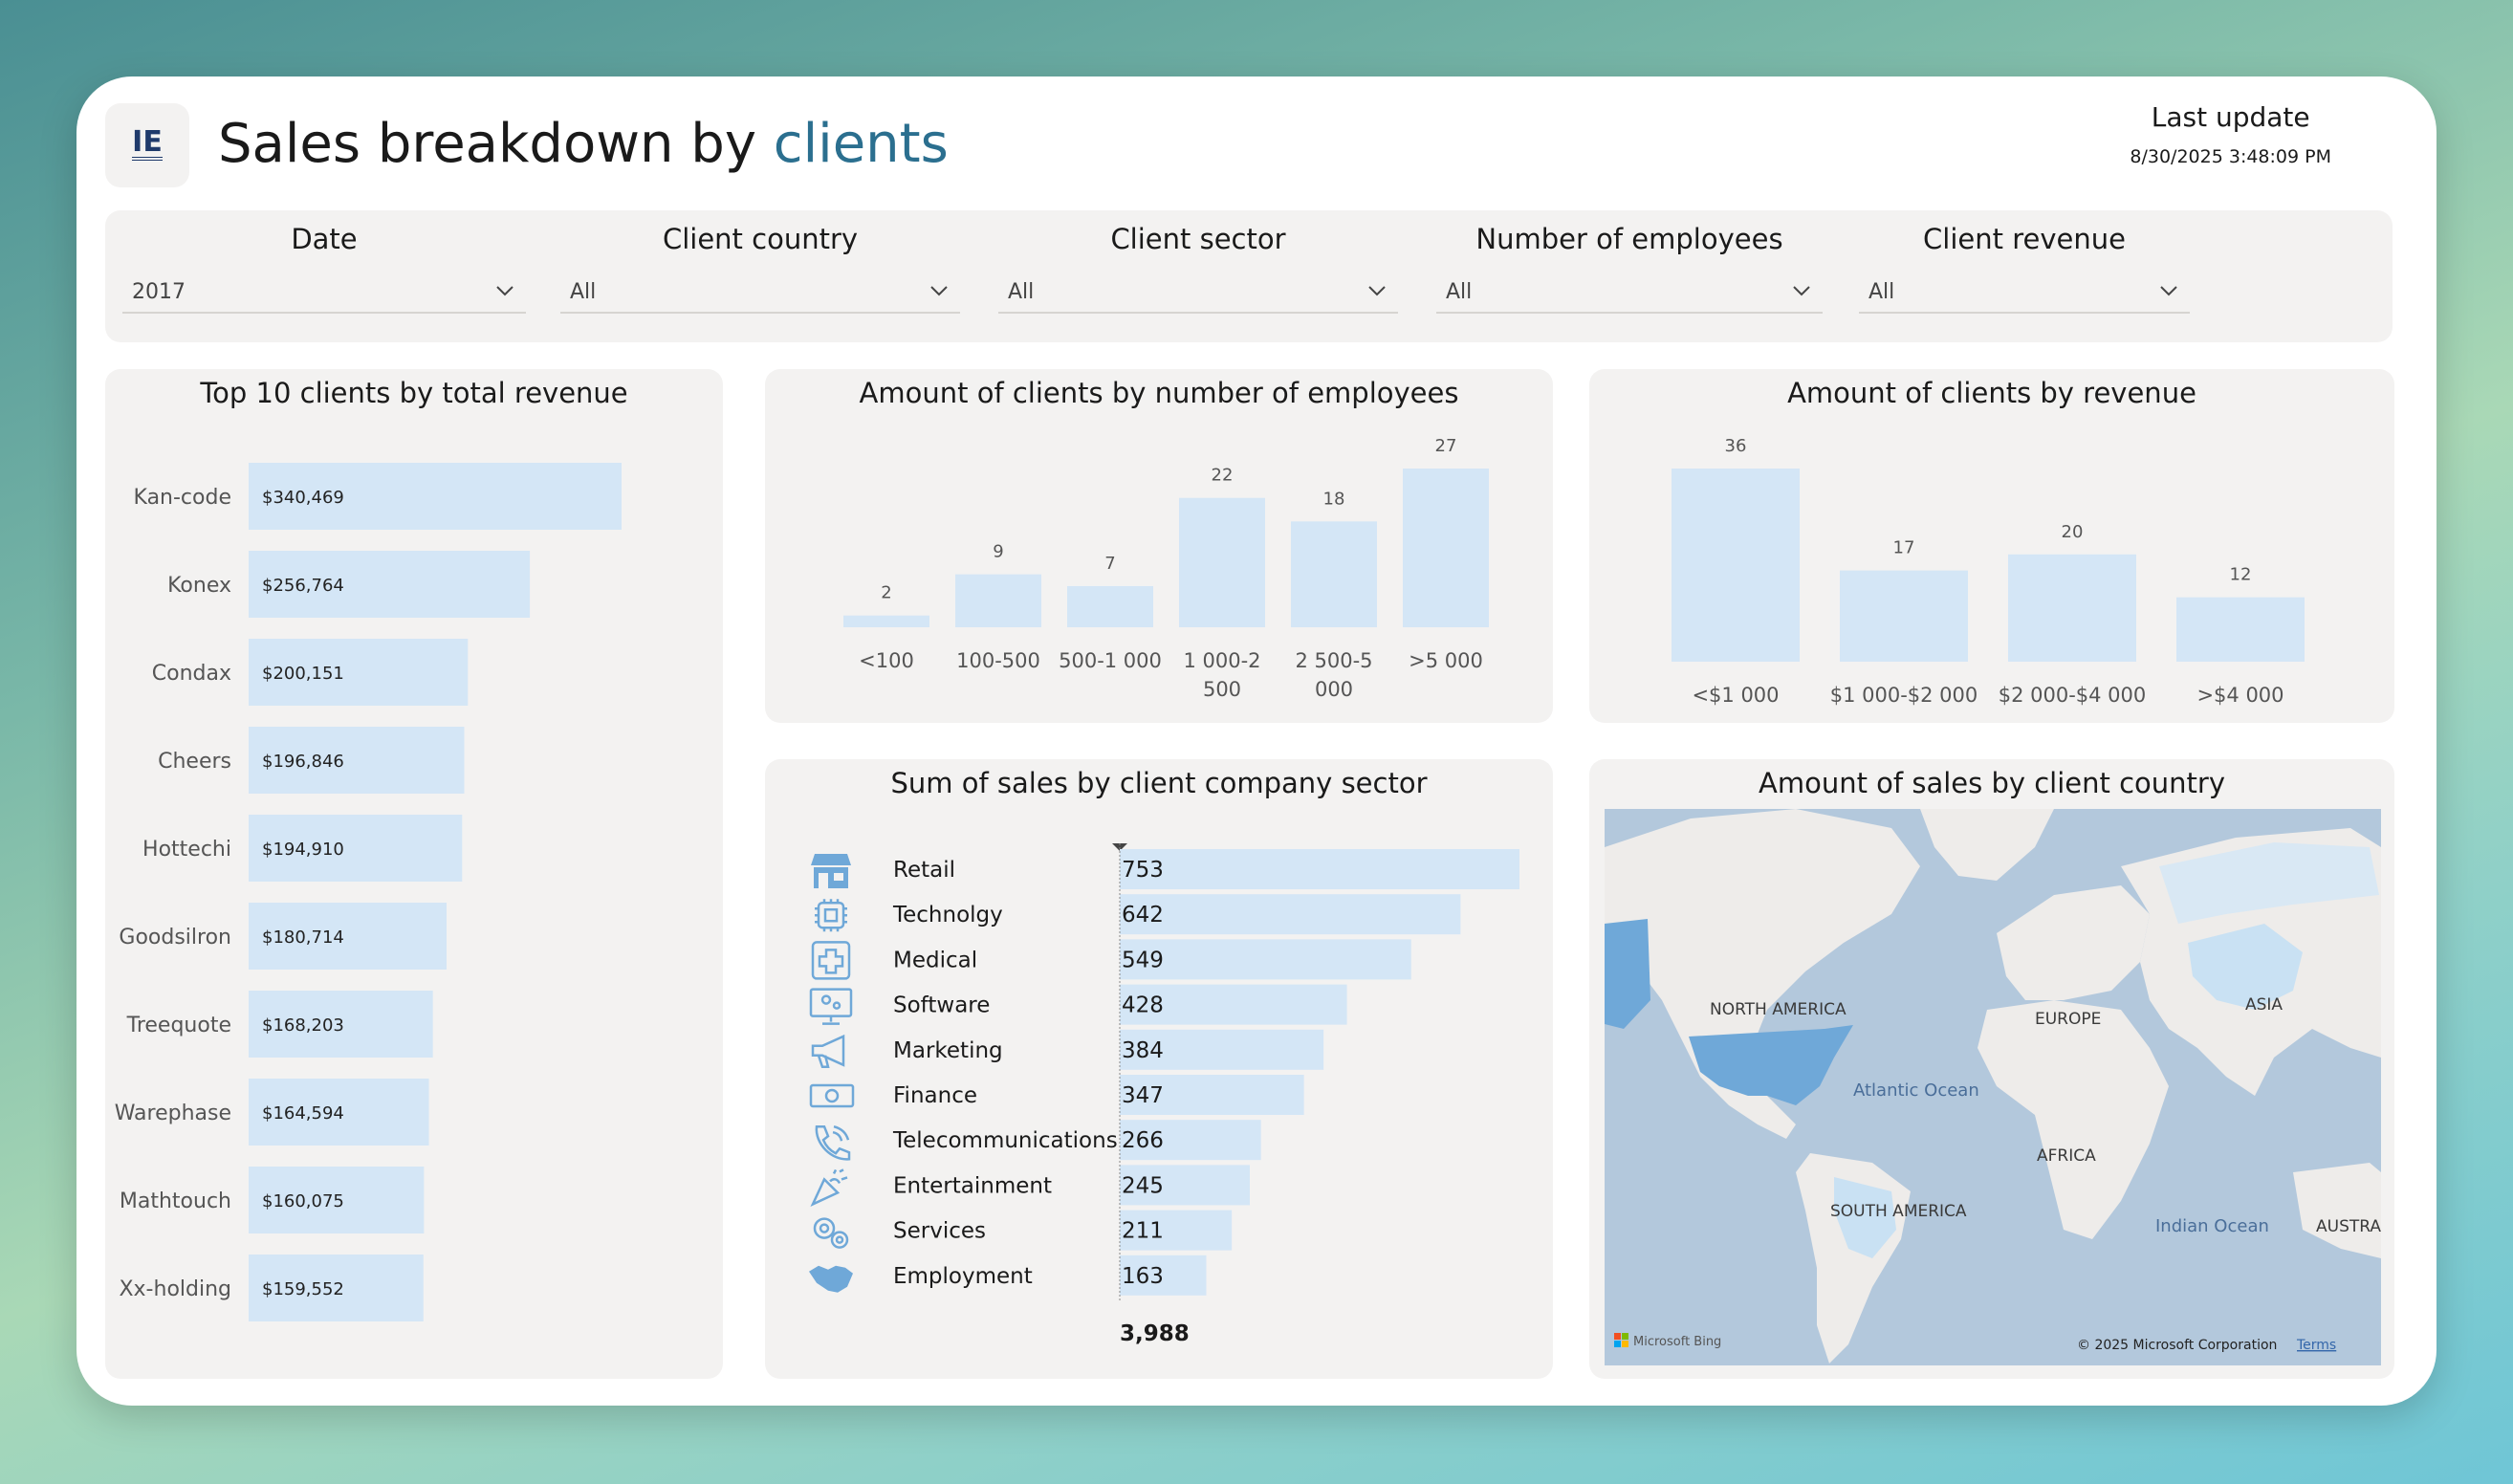 Image resolution: width=2513 pixels, height=1484 pixels. I want to click on filter-sector-dropdown: All, so click(1198, 293).